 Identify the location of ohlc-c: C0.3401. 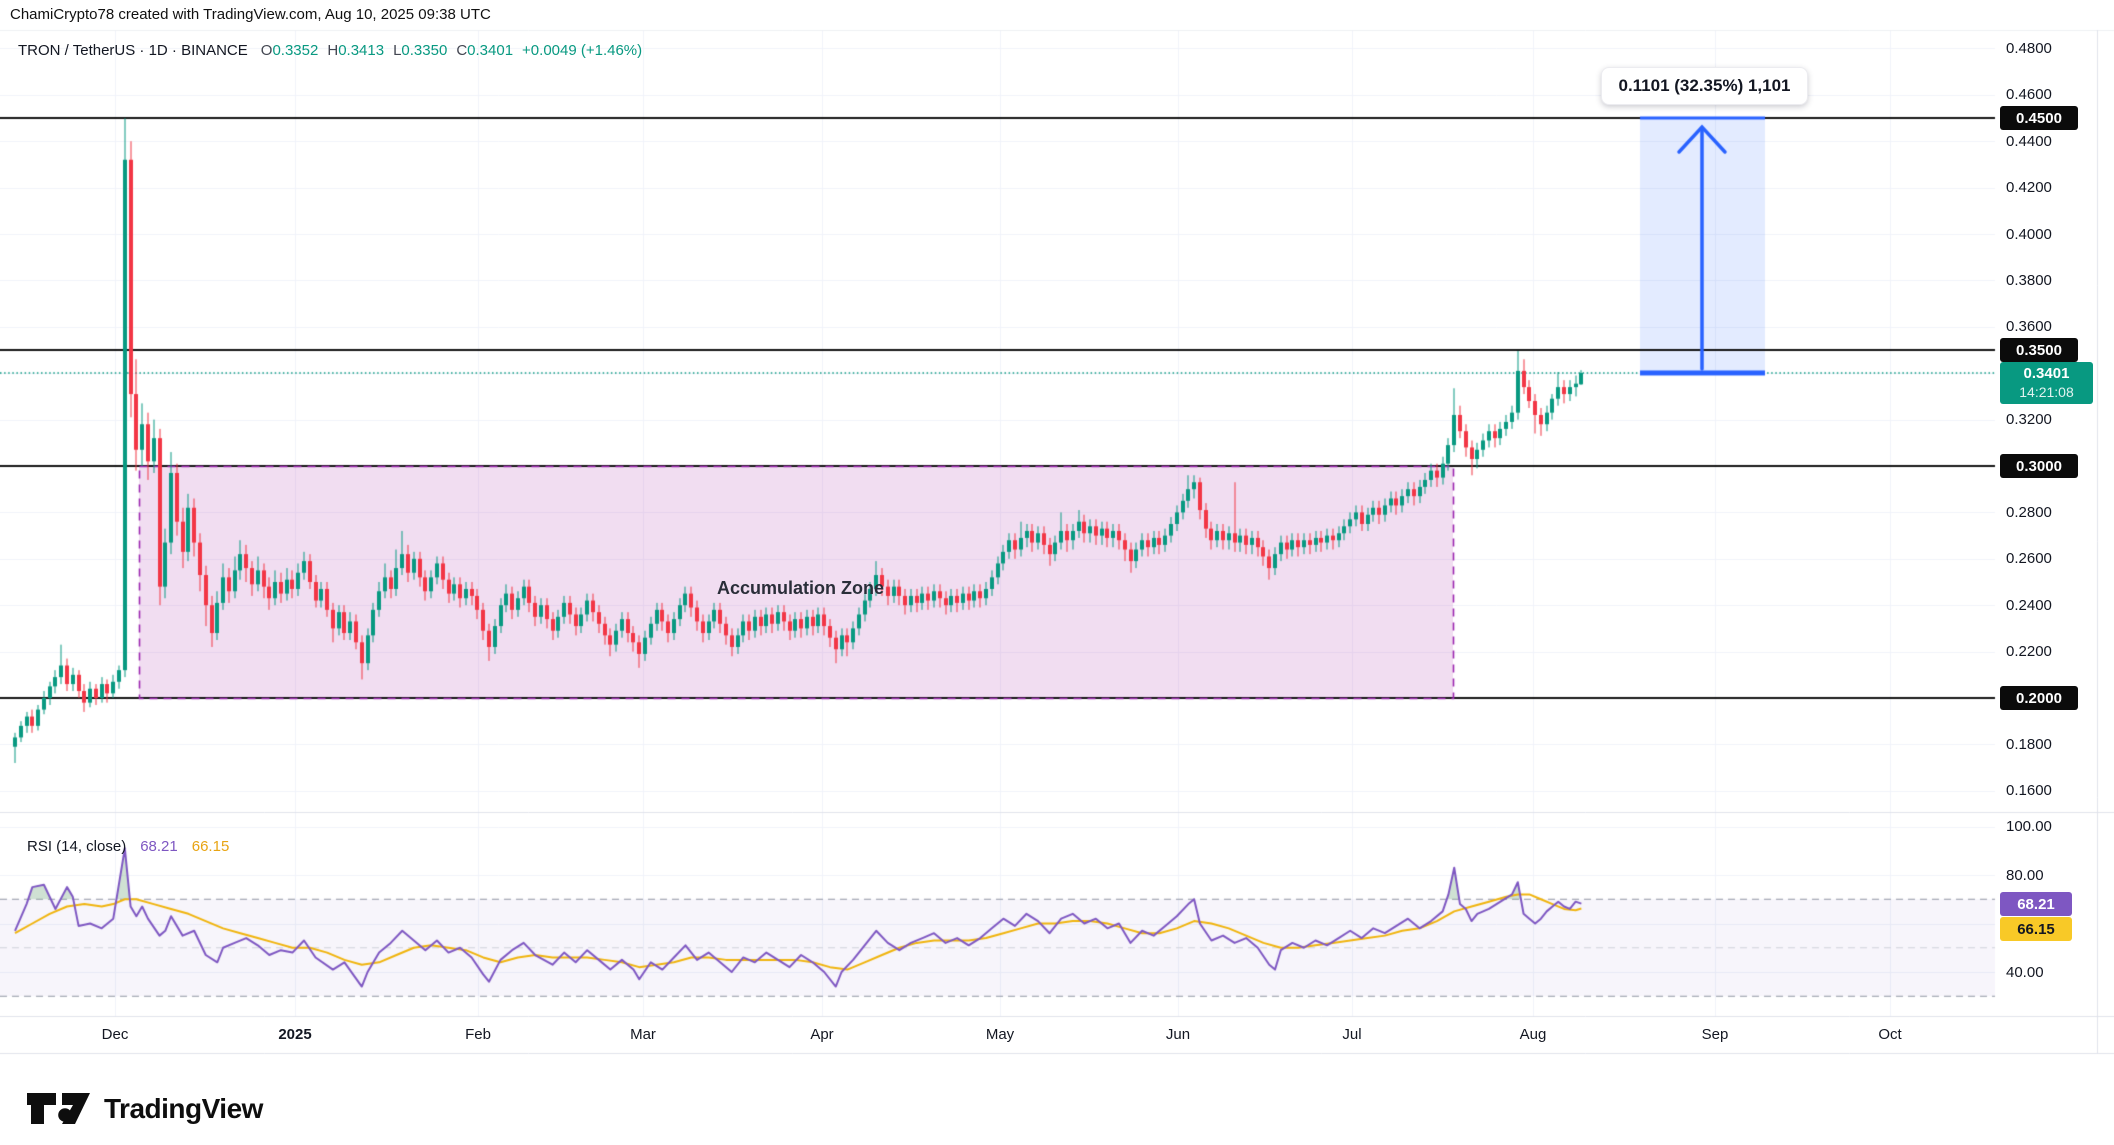
(485, 50).